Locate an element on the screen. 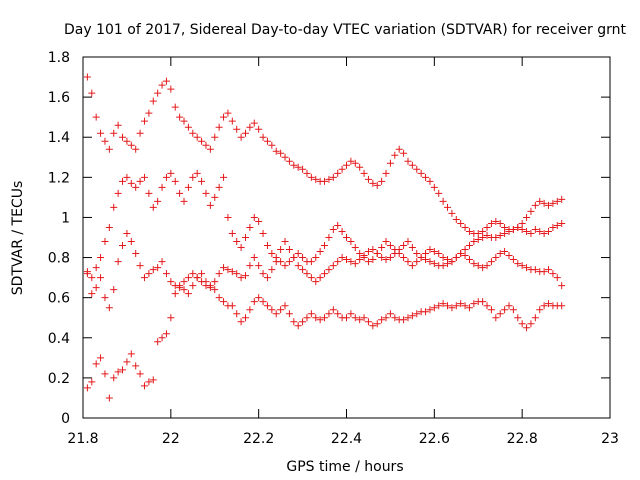 The height and width of the screenshot is (480, 640). y-tick-label: 1.2 is located at coordinates (59, 178).